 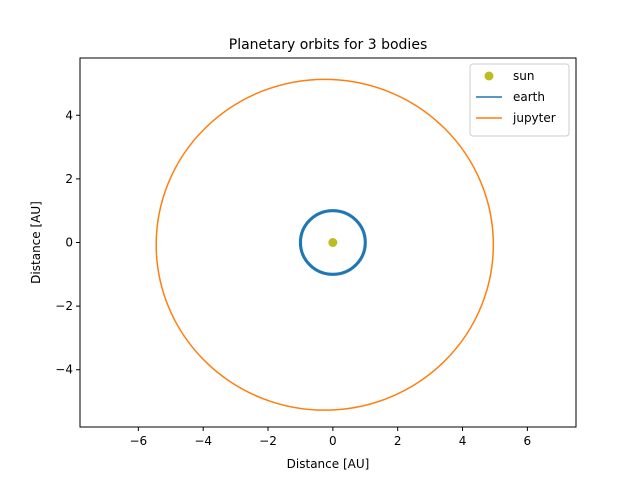 What do you see at coordinates (398, 441) in the screenshot?
I see `x-tick-label: 2` at bounding box center [398, 441].